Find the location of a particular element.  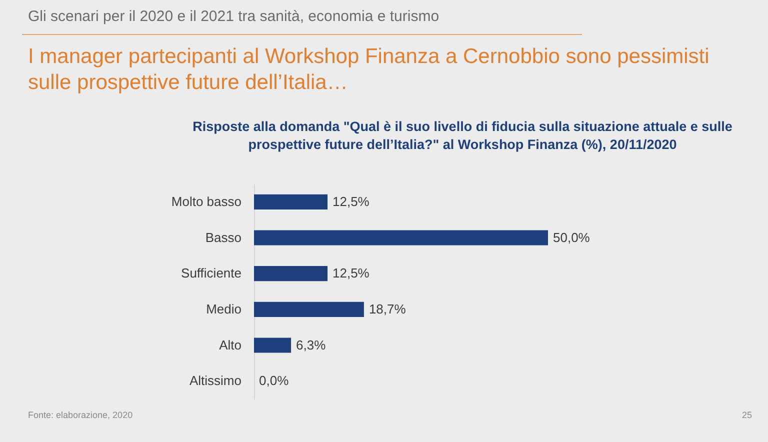

text: Gli scenari per il 2020 e il 2021 tra sanità, economia e turismo is located at coordinates (234, 16).